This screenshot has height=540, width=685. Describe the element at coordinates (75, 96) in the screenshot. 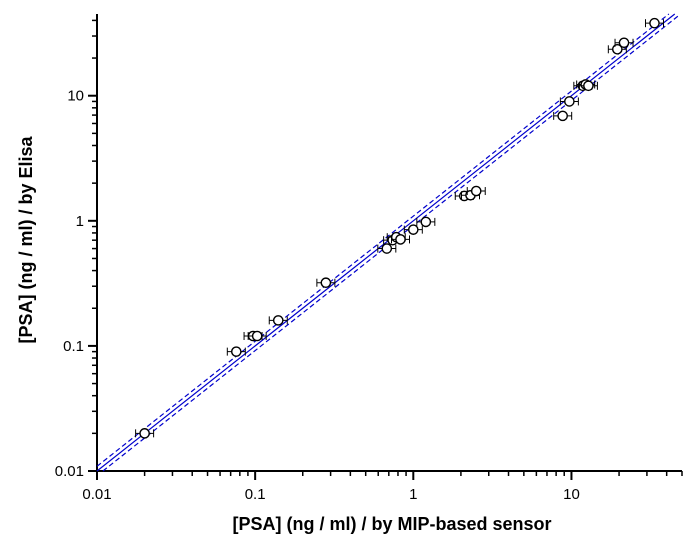

I see `y-tick-label: 10` at that location.